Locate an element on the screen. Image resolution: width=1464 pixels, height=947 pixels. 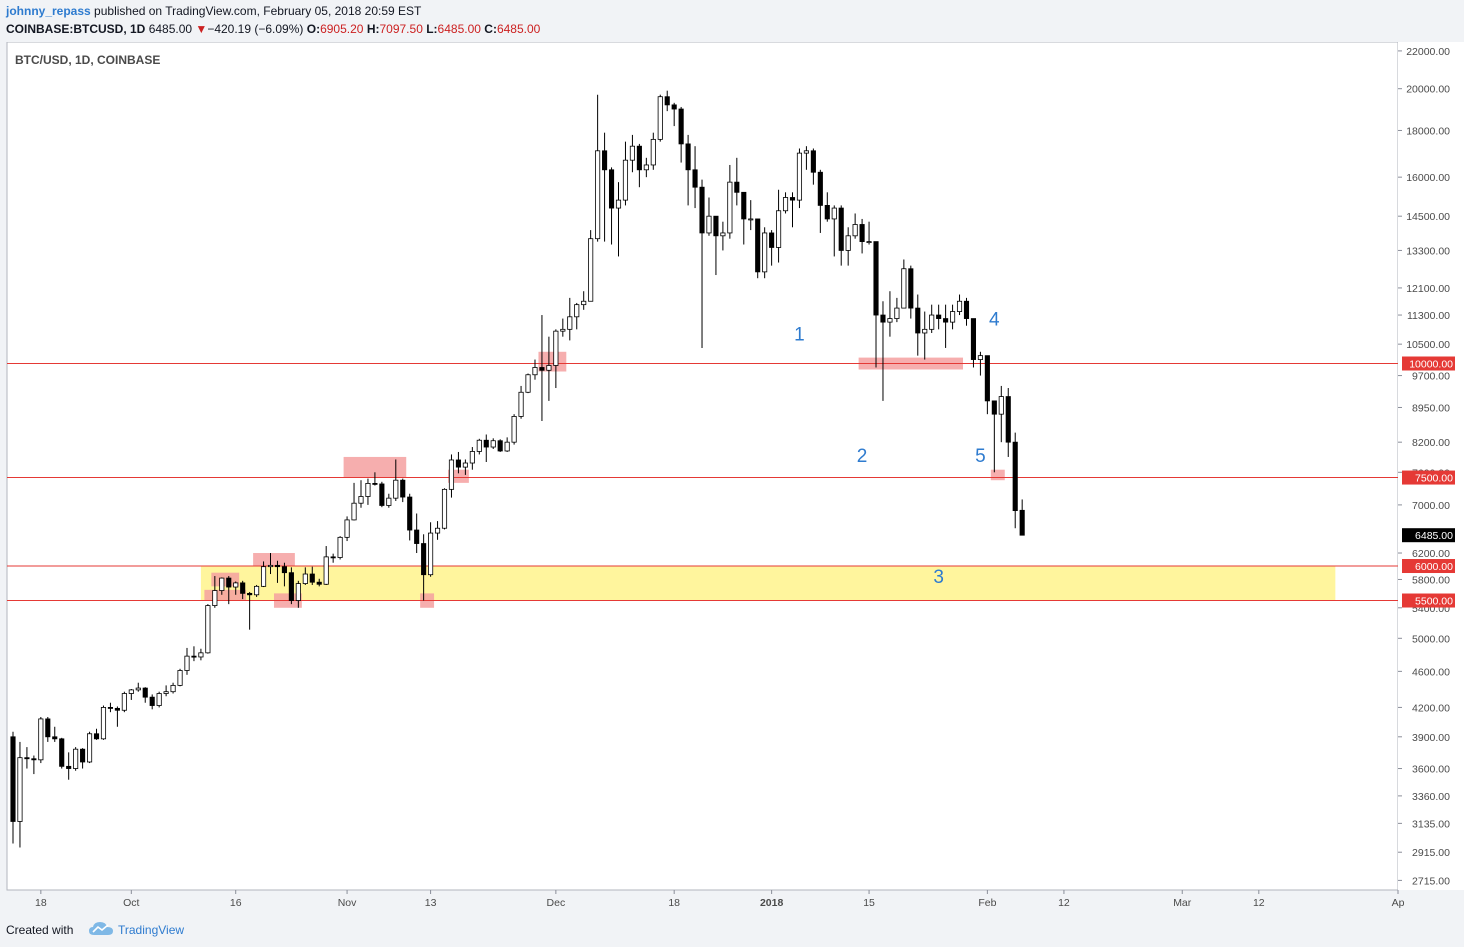
level-price-tag is located at coordinates (1428, 363).